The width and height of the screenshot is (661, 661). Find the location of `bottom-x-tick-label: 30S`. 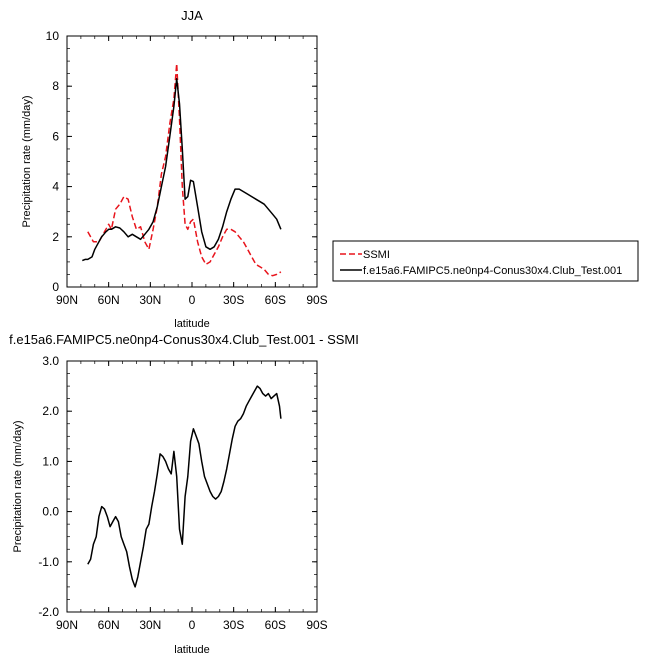

bottom-x-tick-label: 30S is located at coordinates (233, 625).